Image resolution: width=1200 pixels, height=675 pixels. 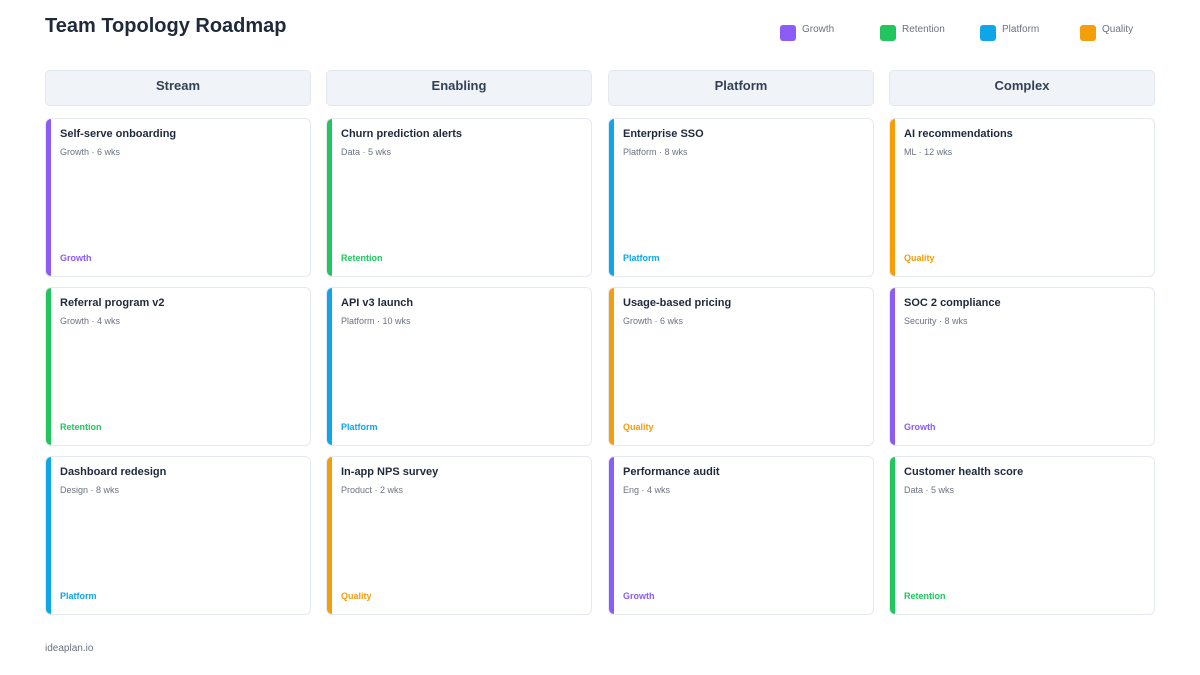 What do you see at coordinates (741, 88) in the screenshot?
I see `column-header: Platform` at bounding box center [741, 88].